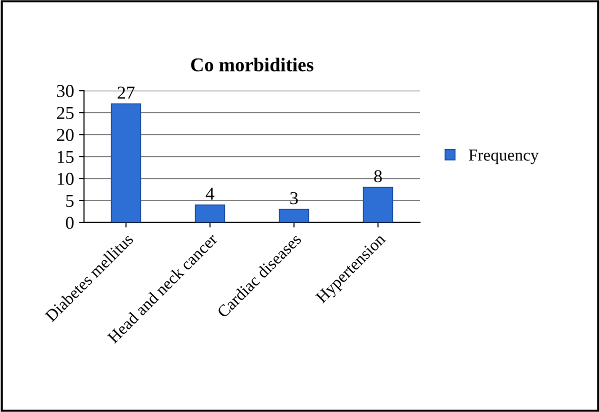 This screenshot has height=412, width=600. What do you see at coordinates (503, 157) in the screenshot?
I see `legend-label: Frequency` at bounding box center [503, 157].